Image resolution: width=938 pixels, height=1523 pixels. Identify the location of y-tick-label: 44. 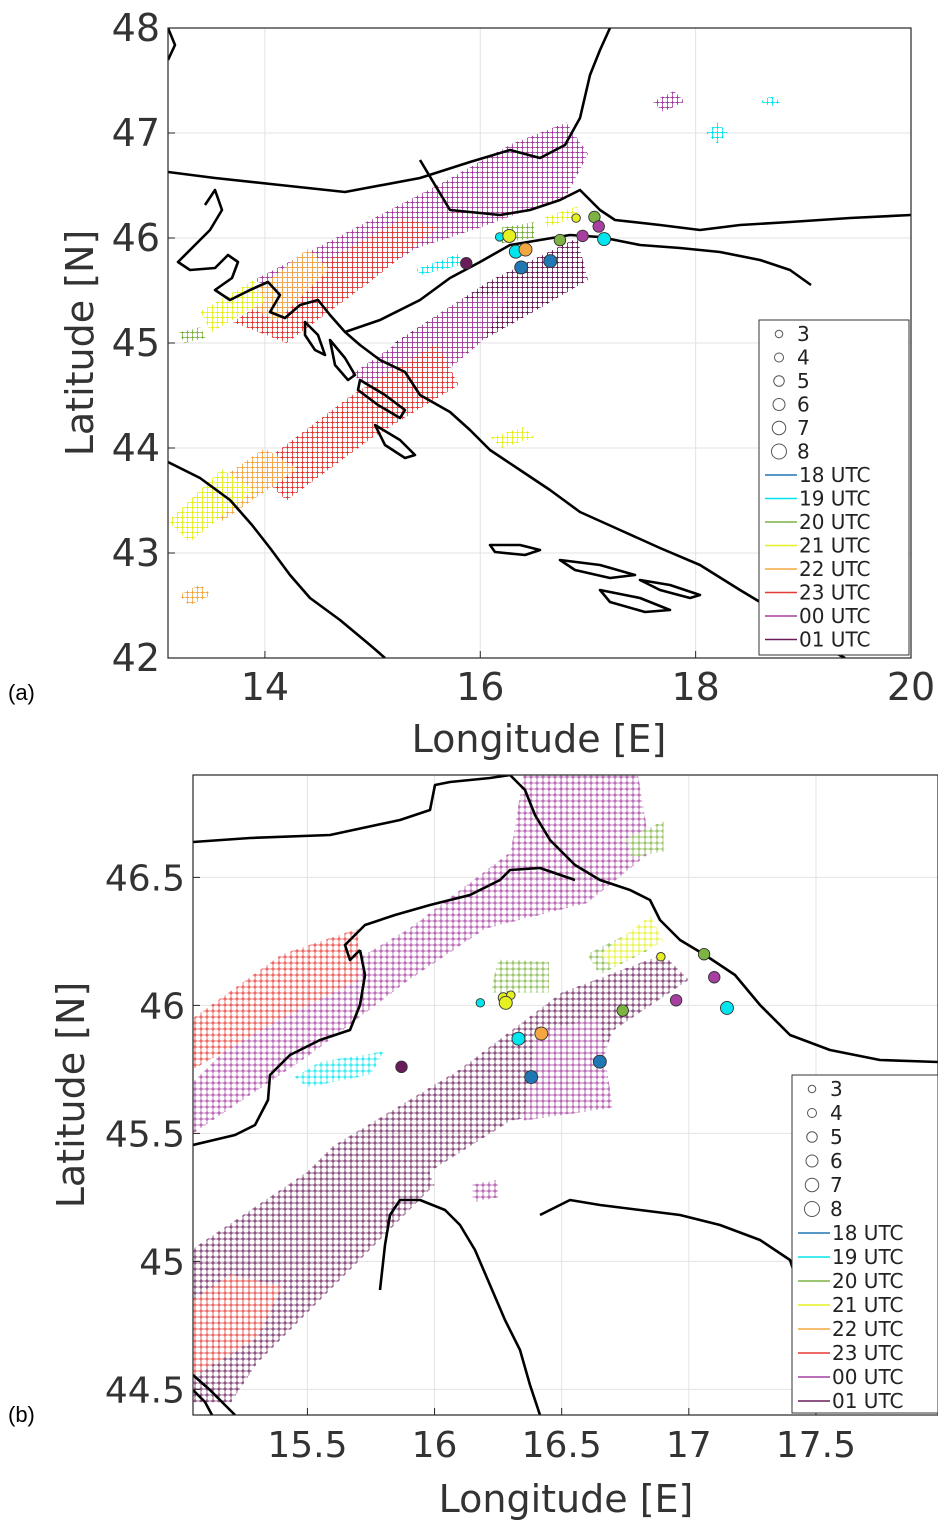
(136, 448).